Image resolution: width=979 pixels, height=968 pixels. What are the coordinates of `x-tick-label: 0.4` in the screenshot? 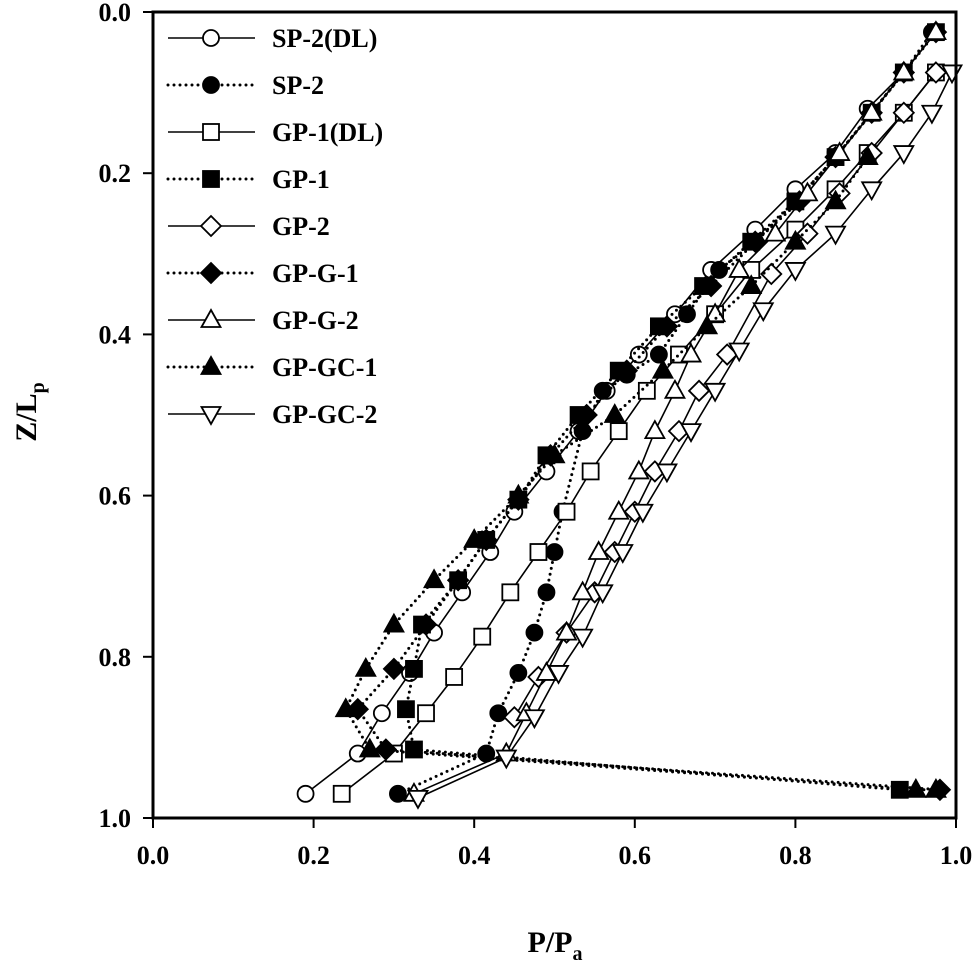 It's located at (474, 855).